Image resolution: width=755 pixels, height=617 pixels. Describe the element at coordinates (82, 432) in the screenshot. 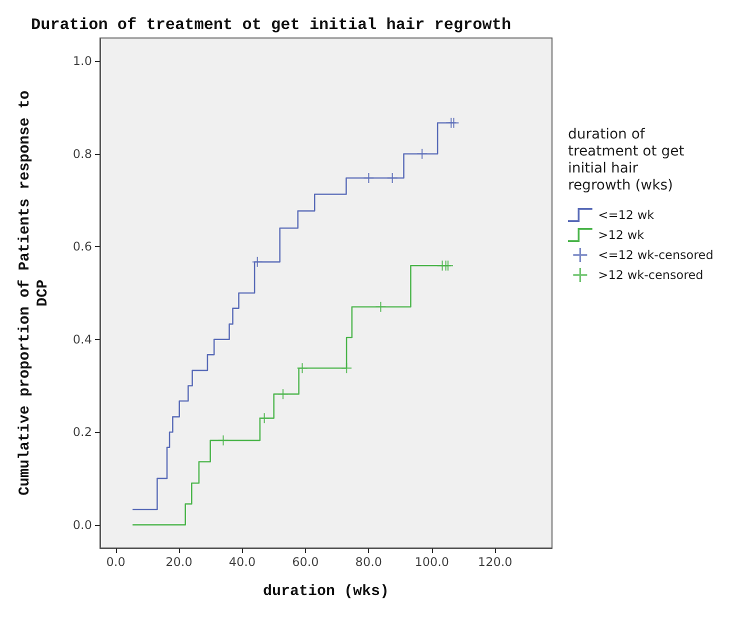

I see `y-tick-label: 0.2` at that location.